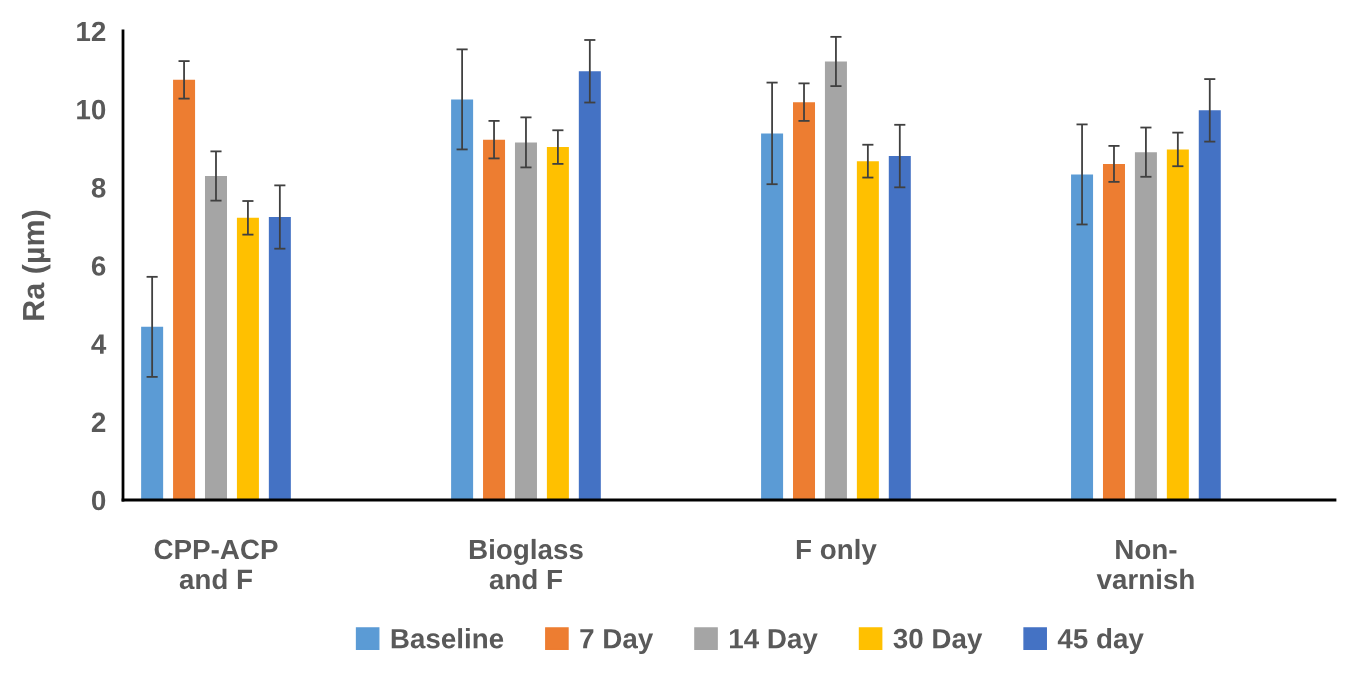 This screenshot has width=1364, height=679. Describe the element at coordinates (216, 564) in the screenshot. I see `x-tick-label: CPP-ACP and F` at that location.